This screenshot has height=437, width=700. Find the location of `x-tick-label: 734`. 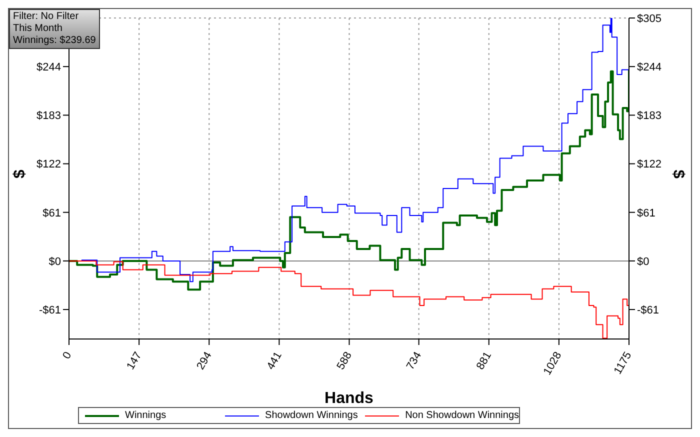

x-tick-label: 734 is located at coordinates (414, 361).